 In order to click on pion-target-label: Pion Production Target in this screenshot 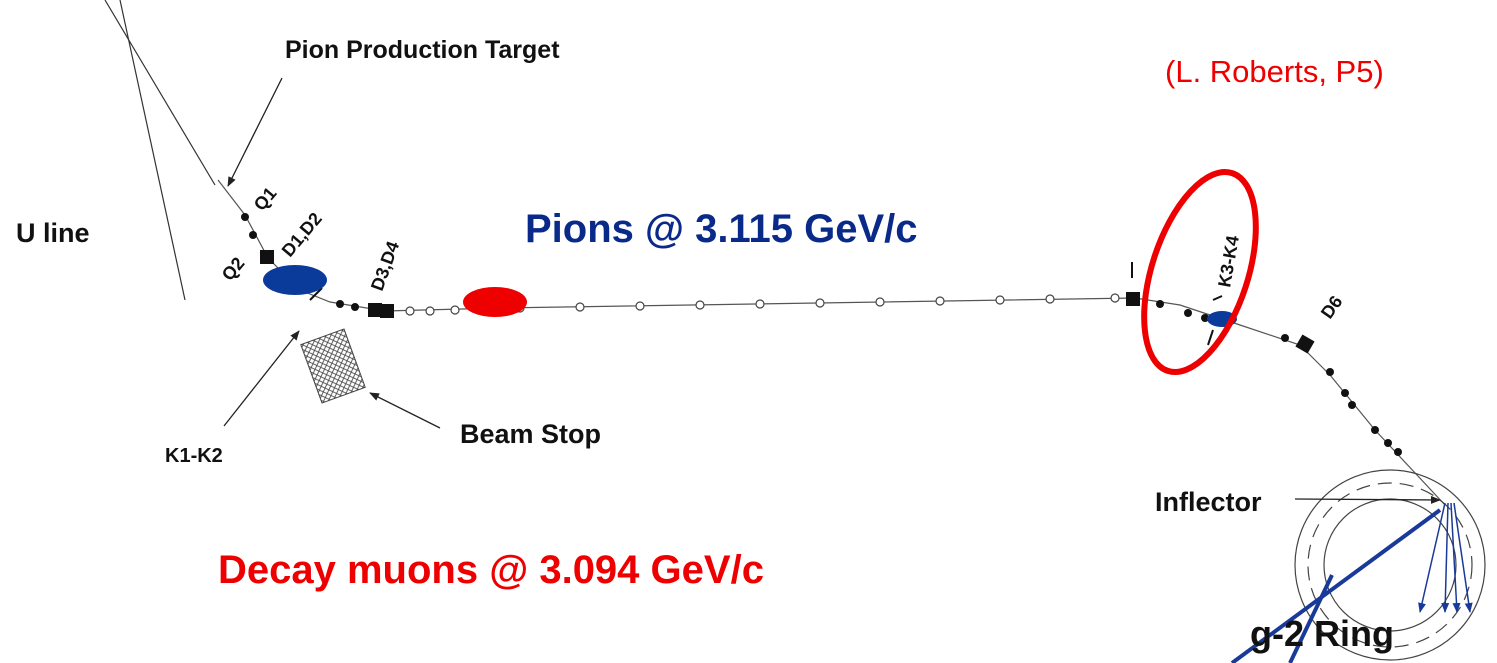, I will do `click(422, 50)`.